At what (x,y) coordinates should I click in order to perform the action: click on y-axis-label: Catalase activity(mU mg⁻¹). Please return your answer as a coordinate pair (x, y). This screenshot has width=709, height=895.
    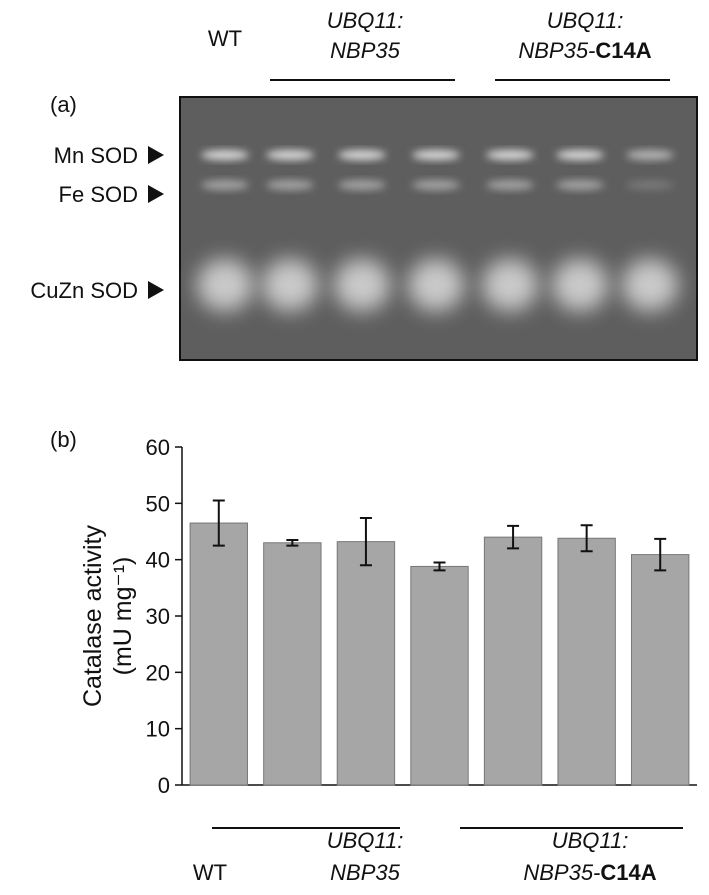
    Looking at the image, I should click on (108, 615).